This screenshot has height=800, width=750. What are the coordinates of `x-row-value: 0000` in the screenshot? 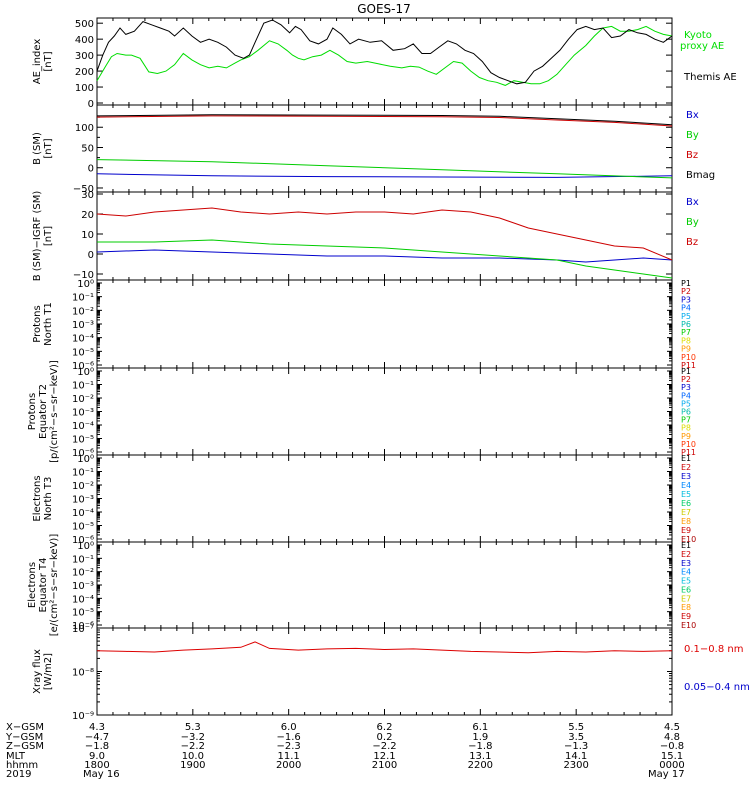 It's located at (671, 765).